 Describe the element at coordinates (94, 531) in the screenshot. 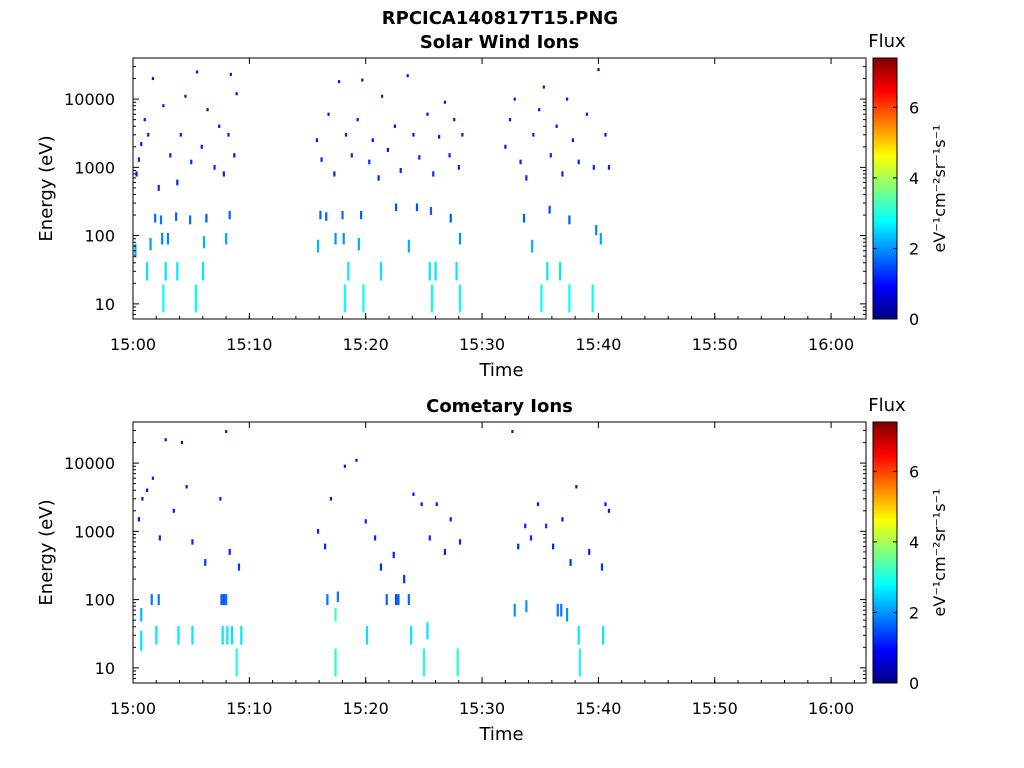

I see `y-tick-label: 1000` at that location.